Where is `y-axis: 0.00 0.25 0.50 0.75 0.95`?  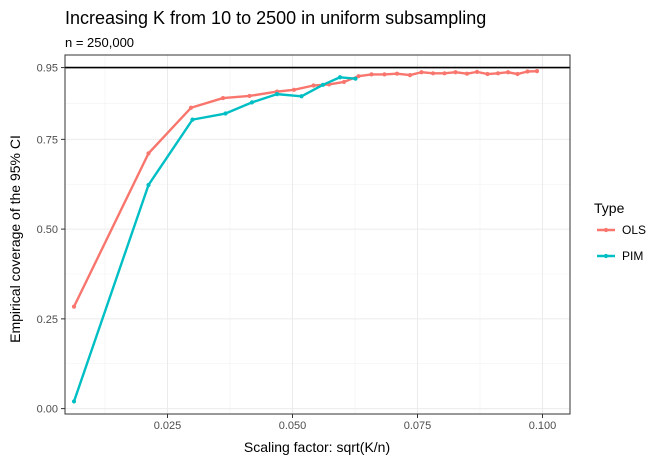
y-axis: 0.00 0.25 0.50 0.75 0.95 is located at coordinates (51, 239).